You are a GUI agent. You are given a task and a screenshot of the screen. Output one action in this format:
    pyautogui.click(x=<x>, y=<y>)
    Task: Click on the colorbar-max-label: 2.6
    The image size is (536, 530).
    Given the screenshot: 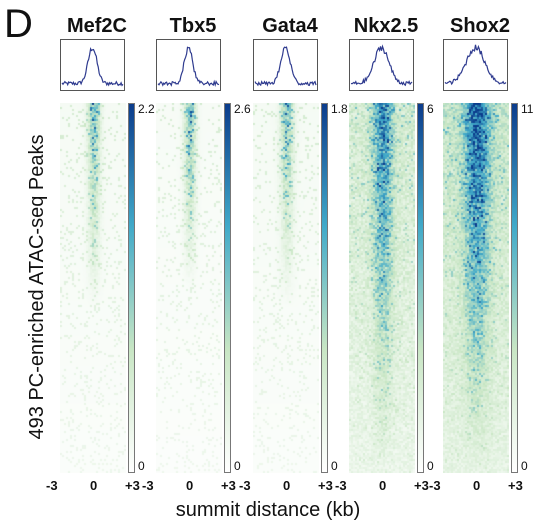 What is the action you would take?
    pyautogui.click(x=242, y=109)
    